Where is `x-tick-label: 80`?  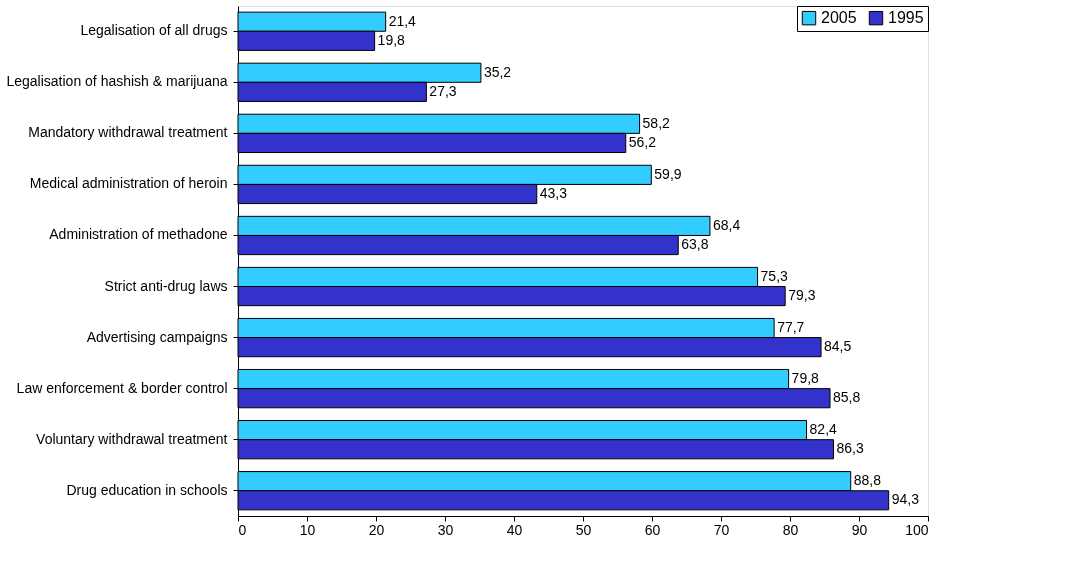 x-tick-label: 80 is located at coordinates (790, 529).